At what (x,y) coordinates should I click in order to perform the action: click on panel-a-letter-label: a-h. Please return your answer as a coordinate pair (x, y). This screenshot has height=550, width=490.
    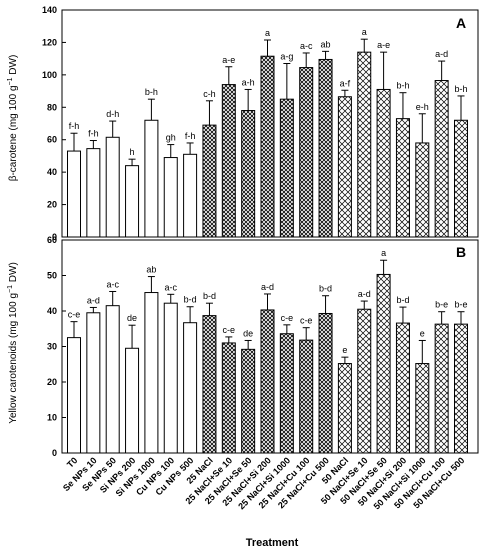
    Looking at the image, I should click on (248, 82).